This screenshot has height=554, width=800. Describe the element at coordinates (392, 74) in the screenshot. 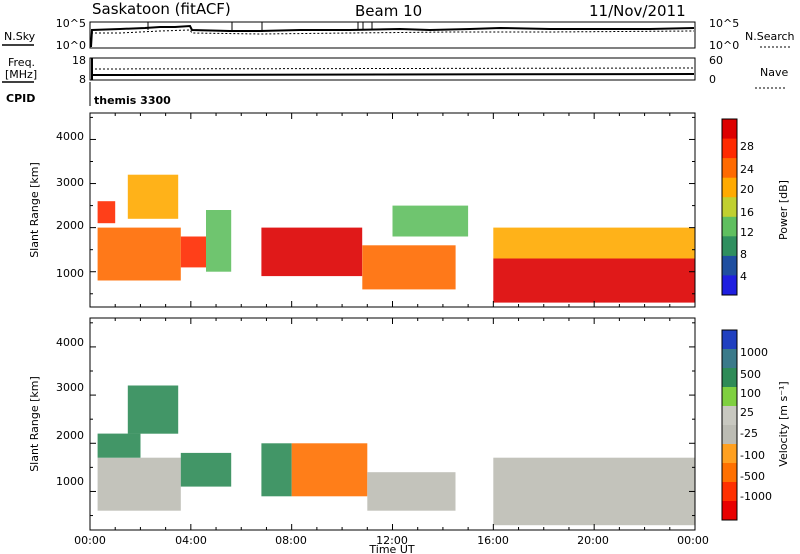

I see `freq-trace` at that location.